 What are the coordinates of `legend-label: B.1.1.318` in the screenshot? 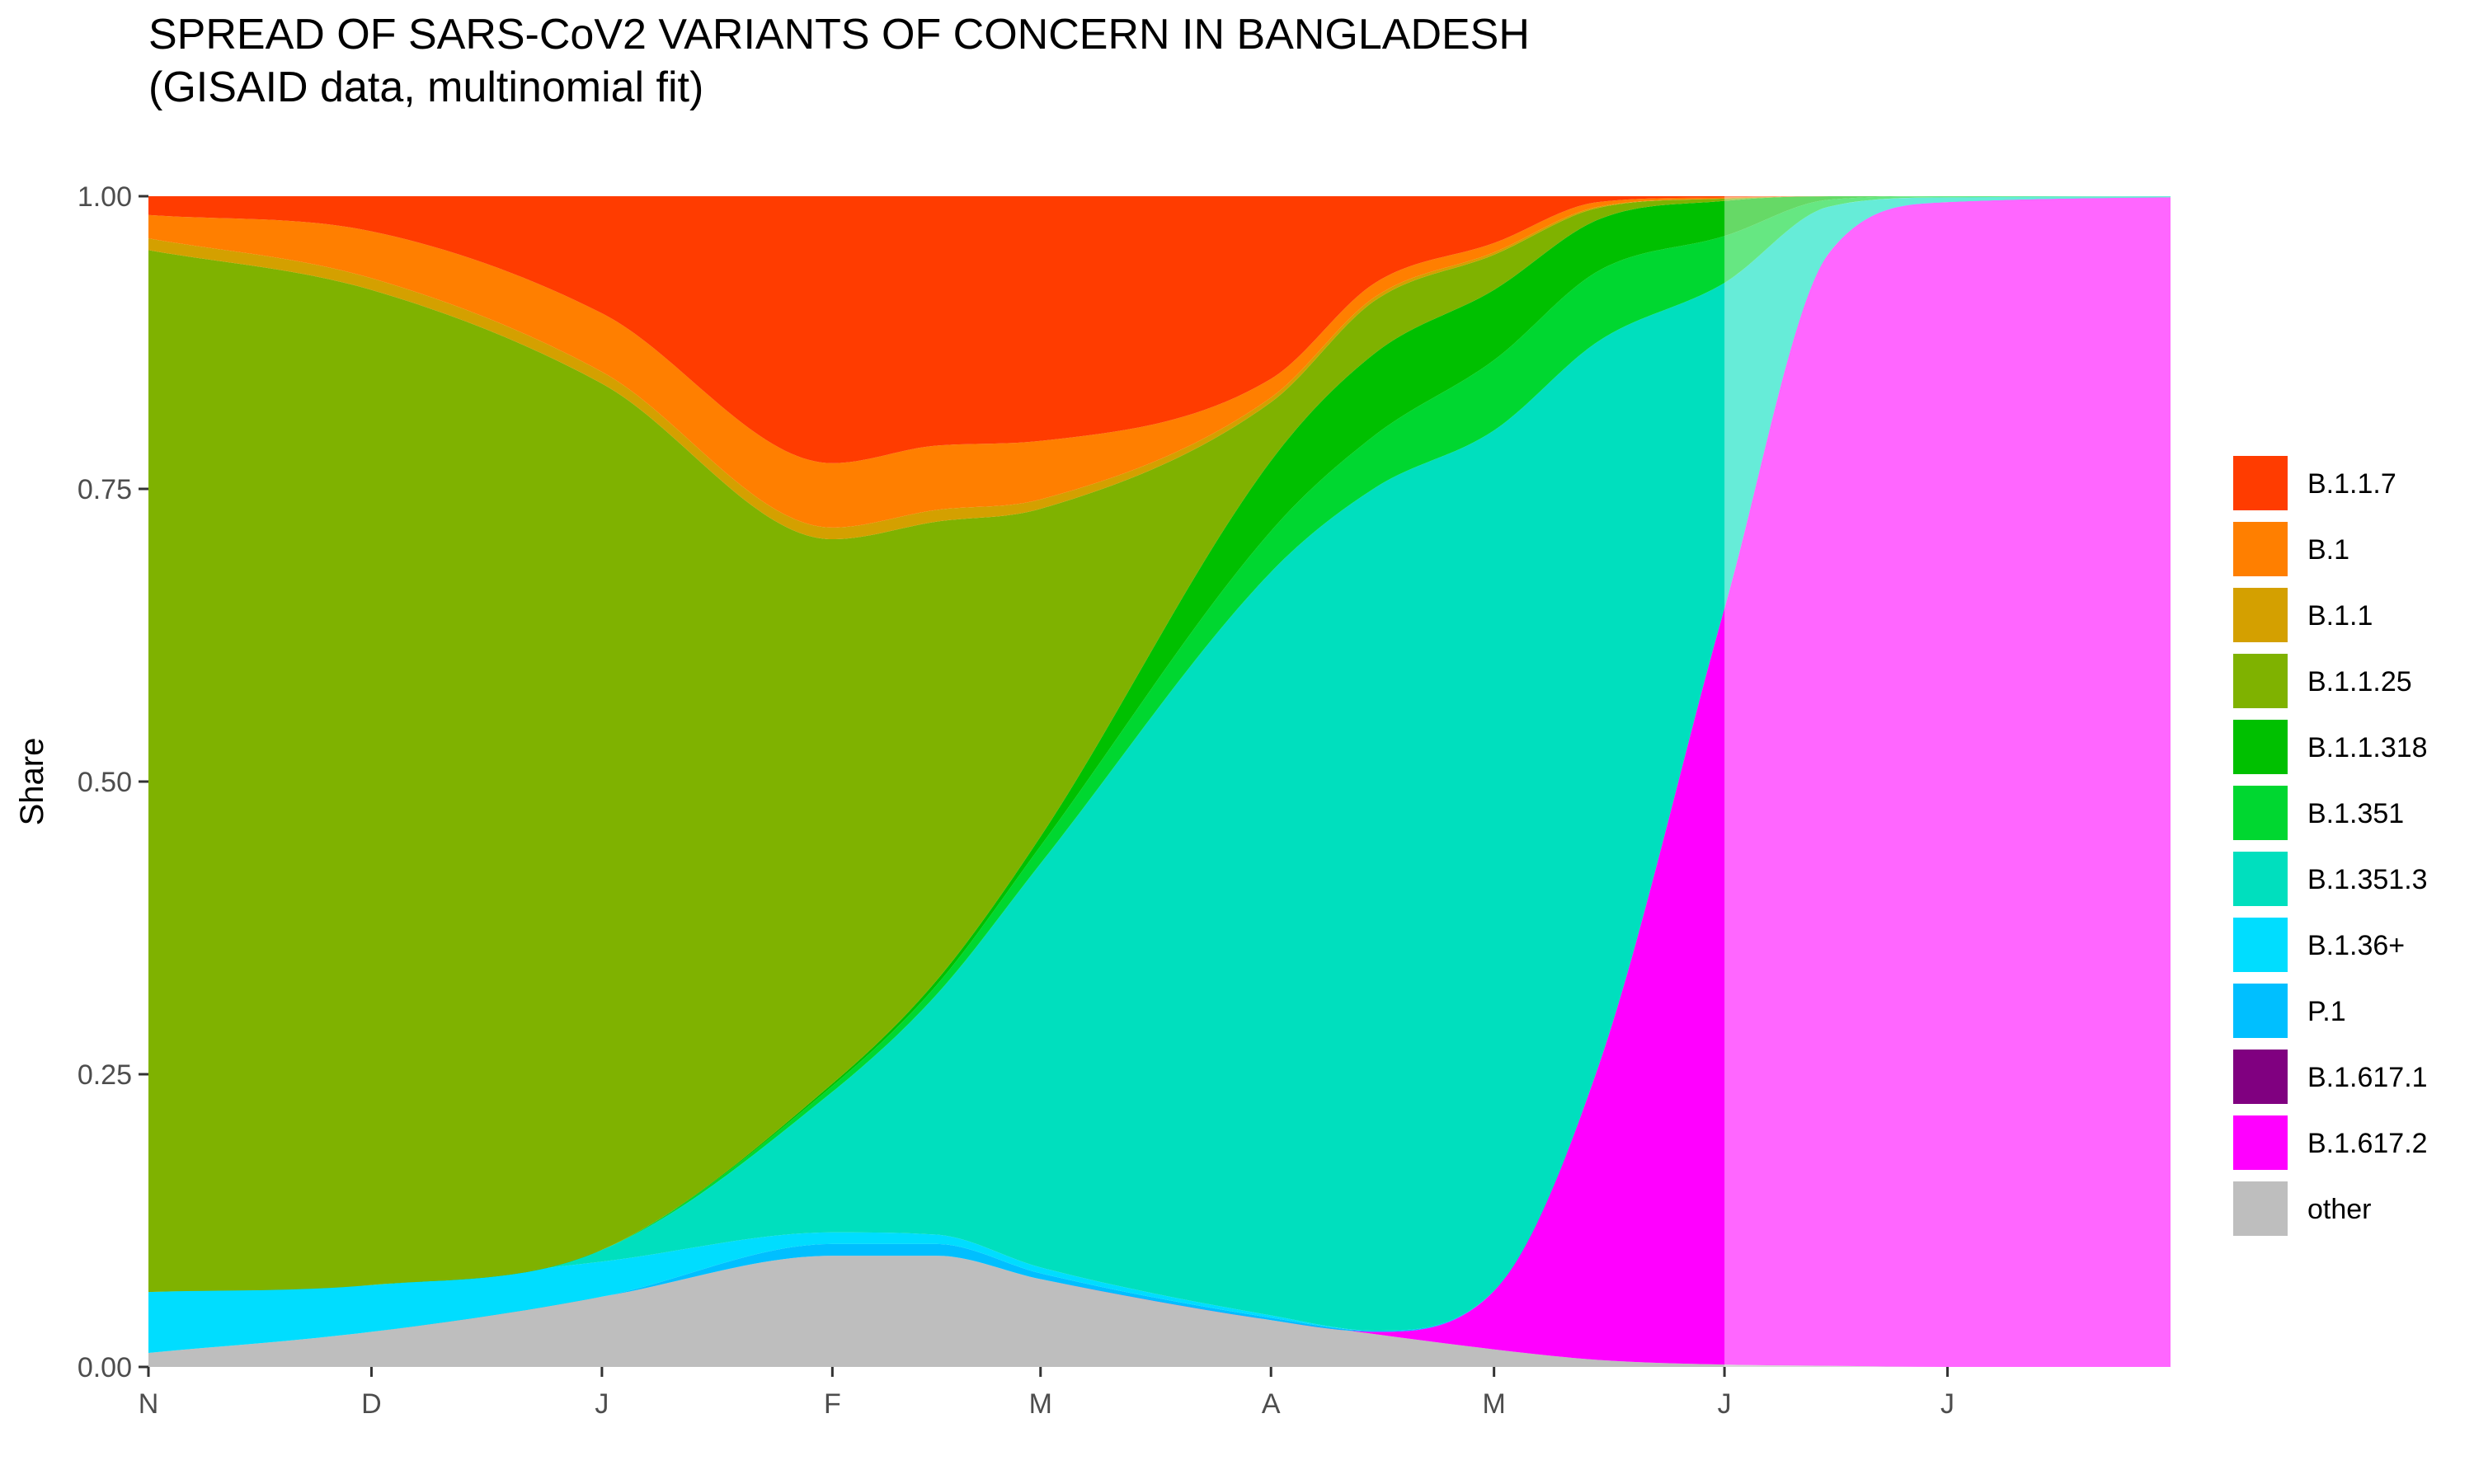 It's located at (2367, 747).